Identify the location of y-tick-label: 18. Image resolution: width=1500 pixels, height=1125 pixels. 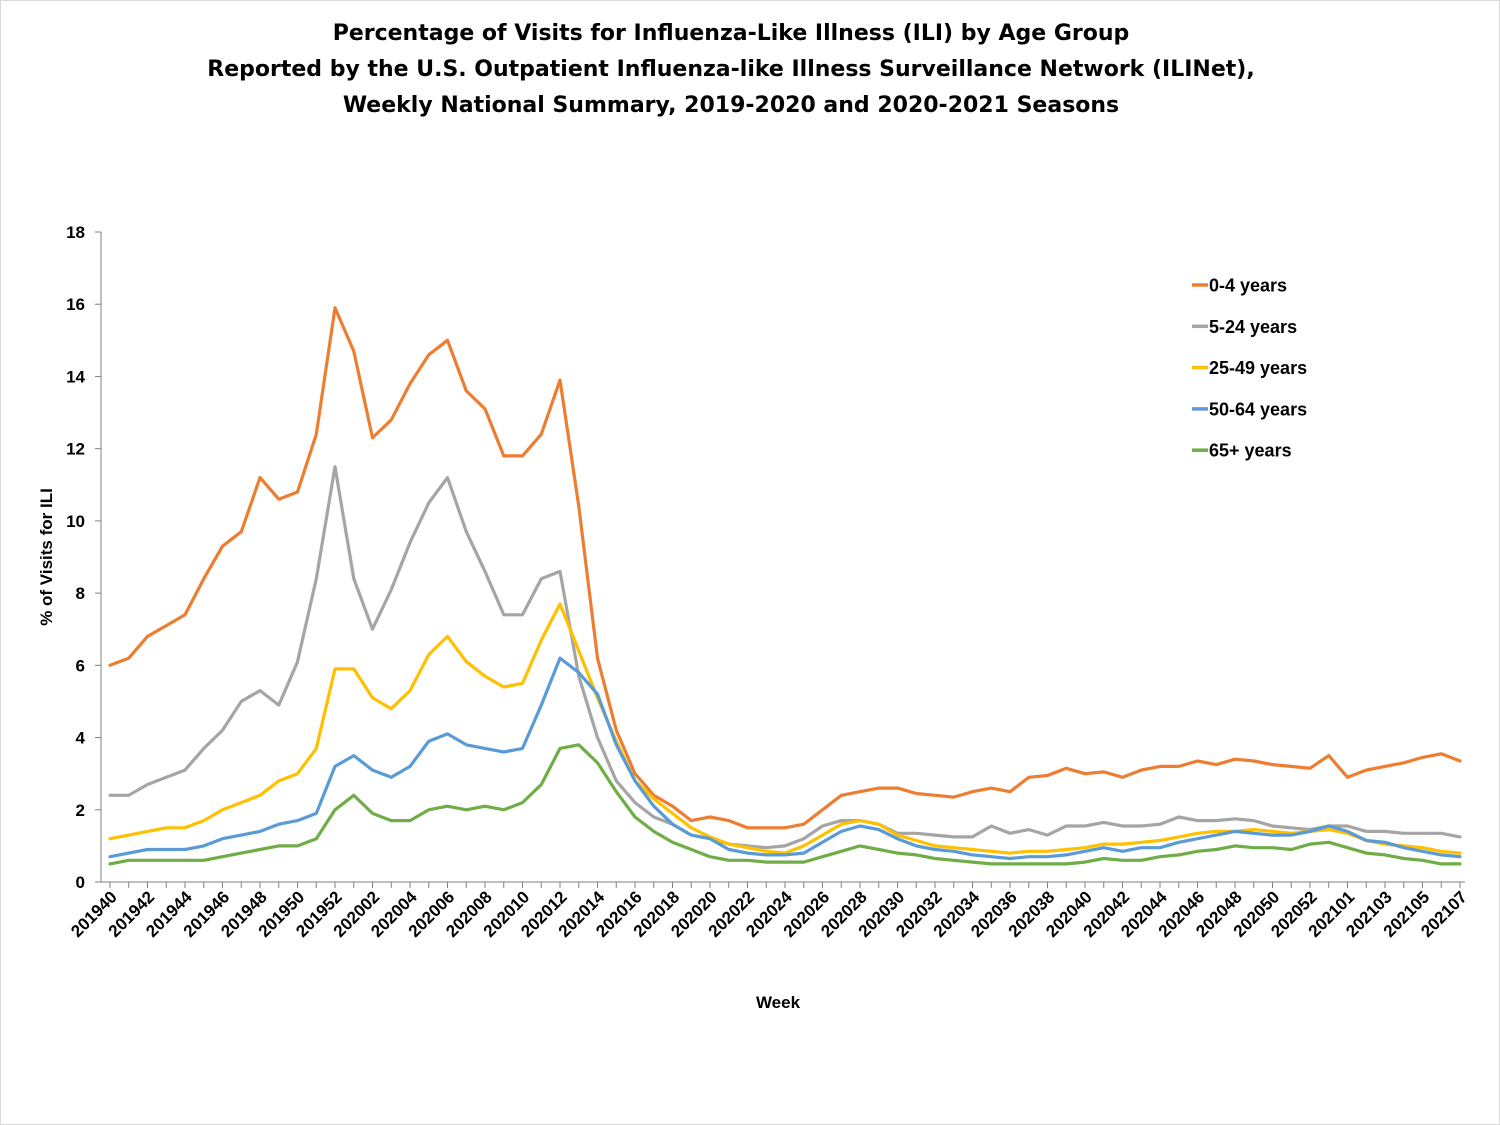
(75, 232).